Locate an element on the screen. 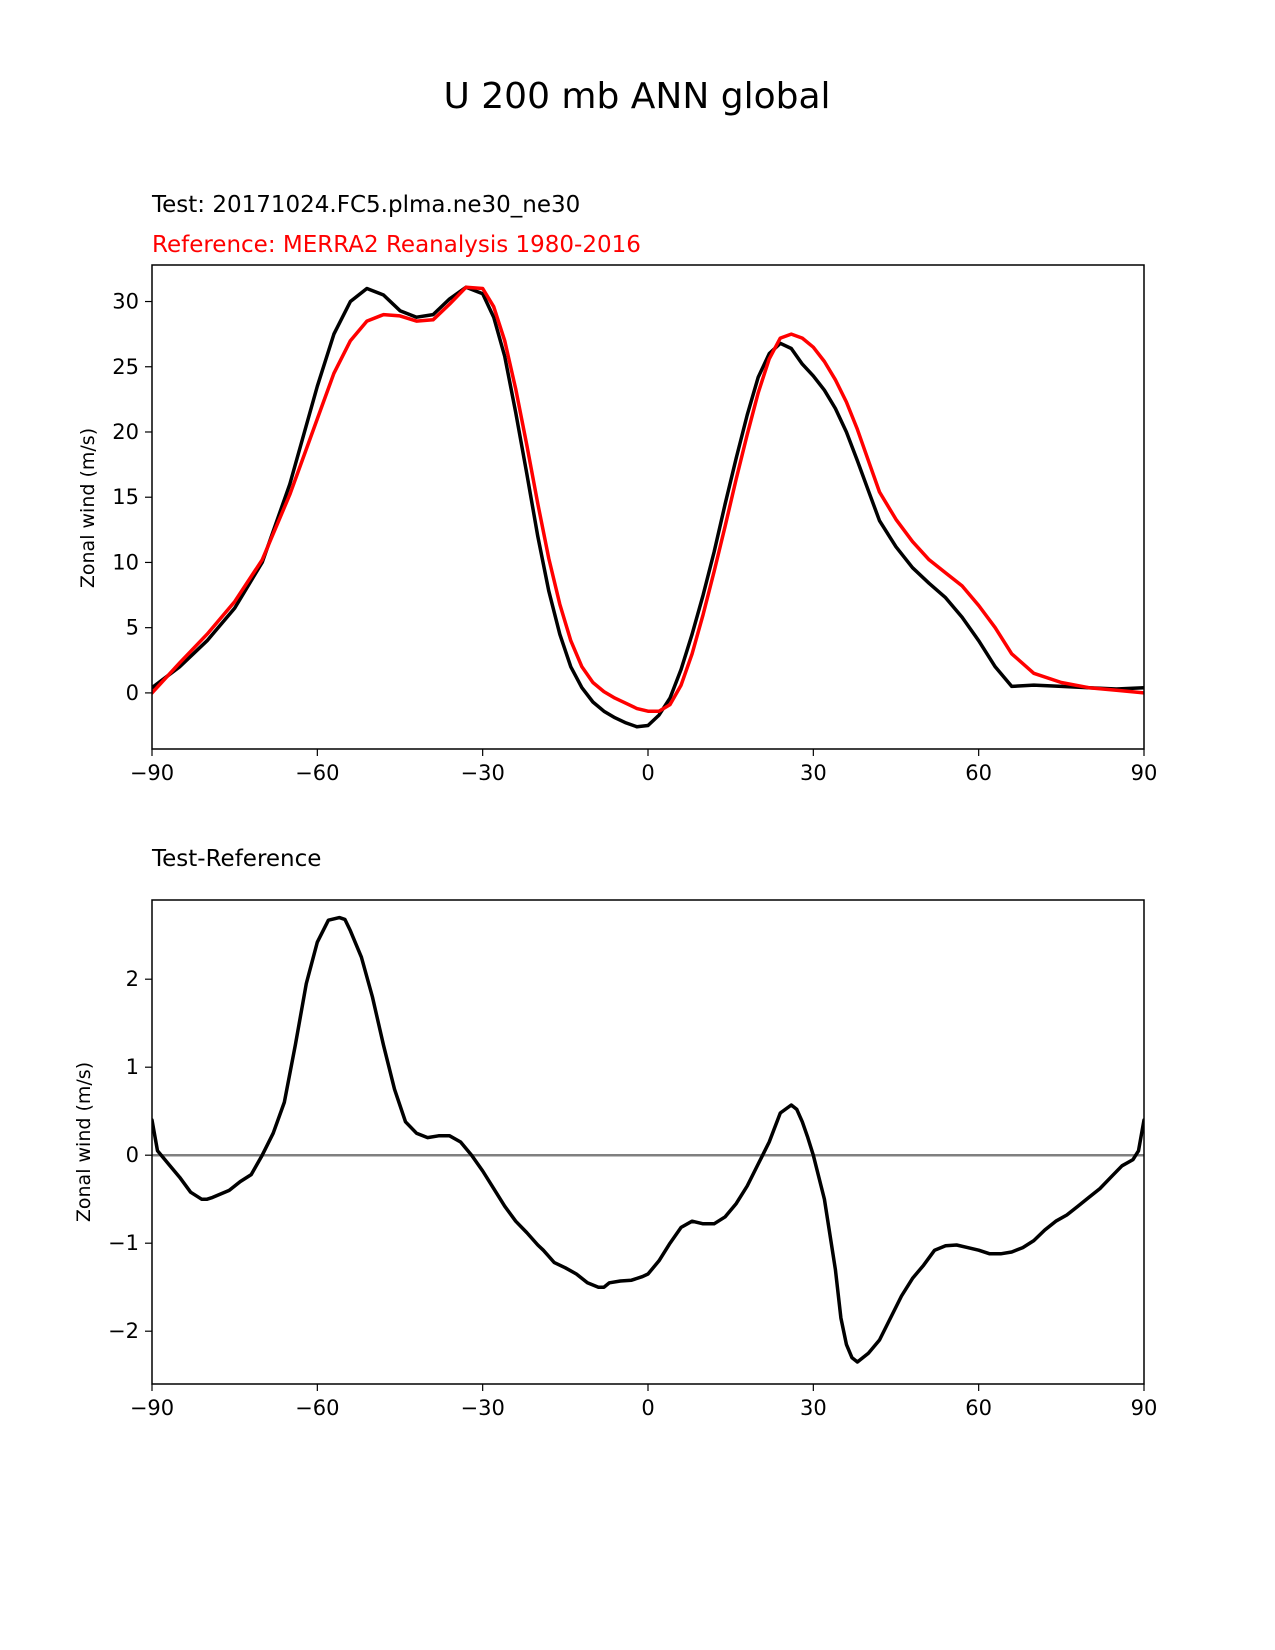 Image resolution: width=1275 pixels, height=1650 pixels. diff-subtitle: Test-Reference is located at coordinates (236, 859).